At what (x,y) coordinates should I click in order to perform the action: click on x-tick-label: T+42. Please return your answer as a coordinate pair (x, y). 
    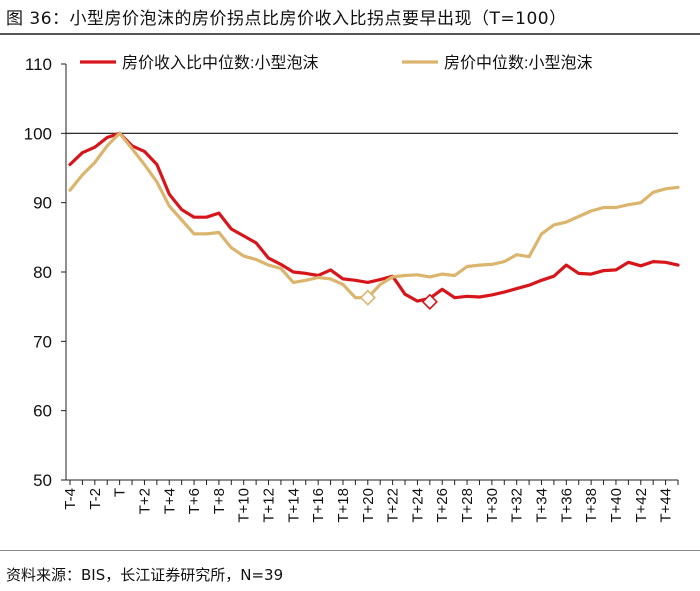
    Looking at the image, I should click on (641, 505).